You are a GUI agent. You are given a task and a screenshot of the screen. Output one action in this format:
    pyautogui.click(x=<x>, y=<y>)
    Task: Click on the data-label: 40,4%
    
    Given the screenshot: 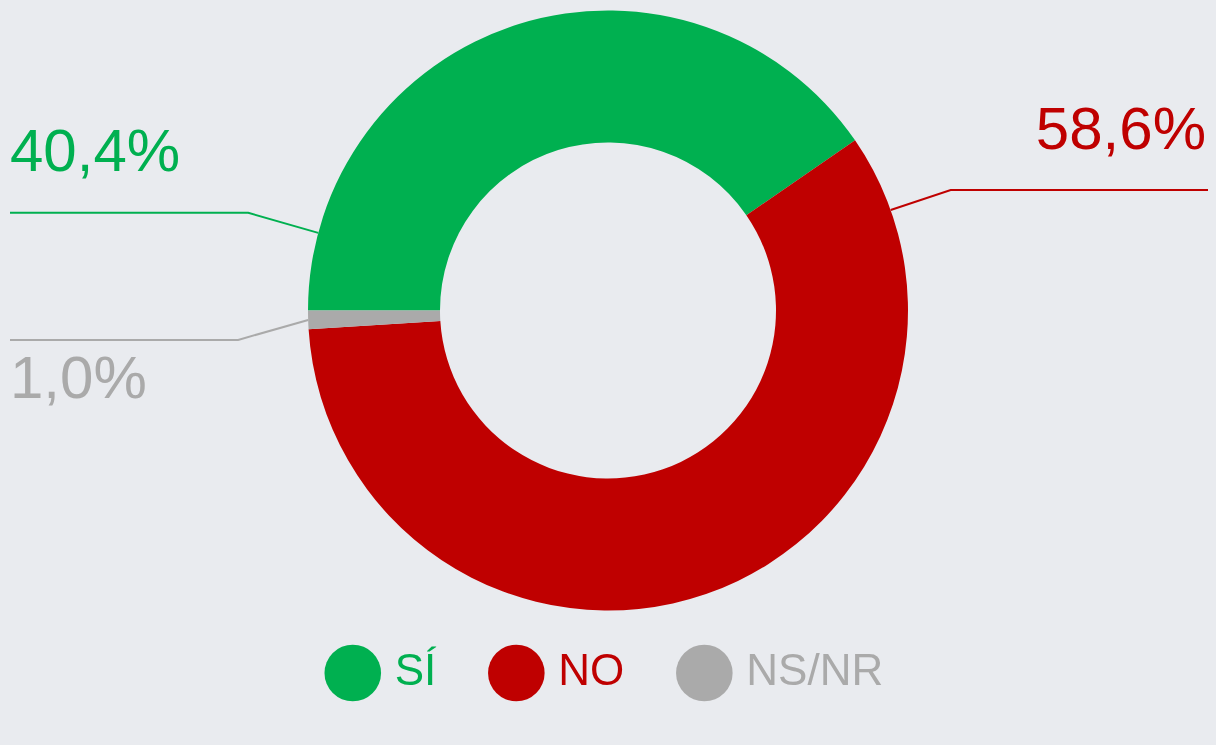 What is the action you would take?
    pyautogui.click(x=95, y=151)
    